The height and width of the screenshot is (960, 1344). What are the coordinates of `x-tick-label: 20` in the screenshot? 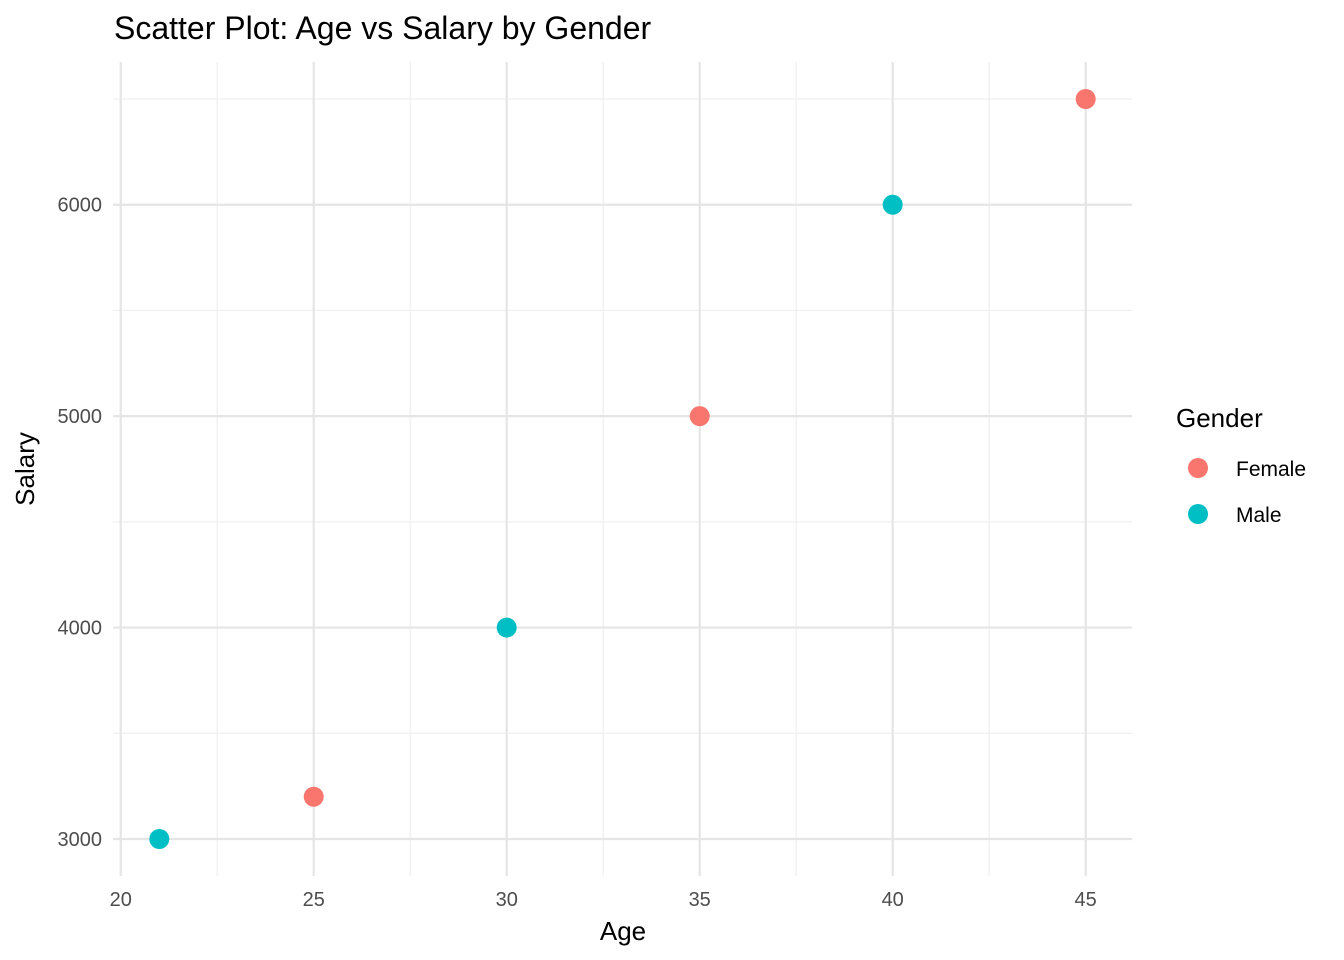 It's located at (121, 900).